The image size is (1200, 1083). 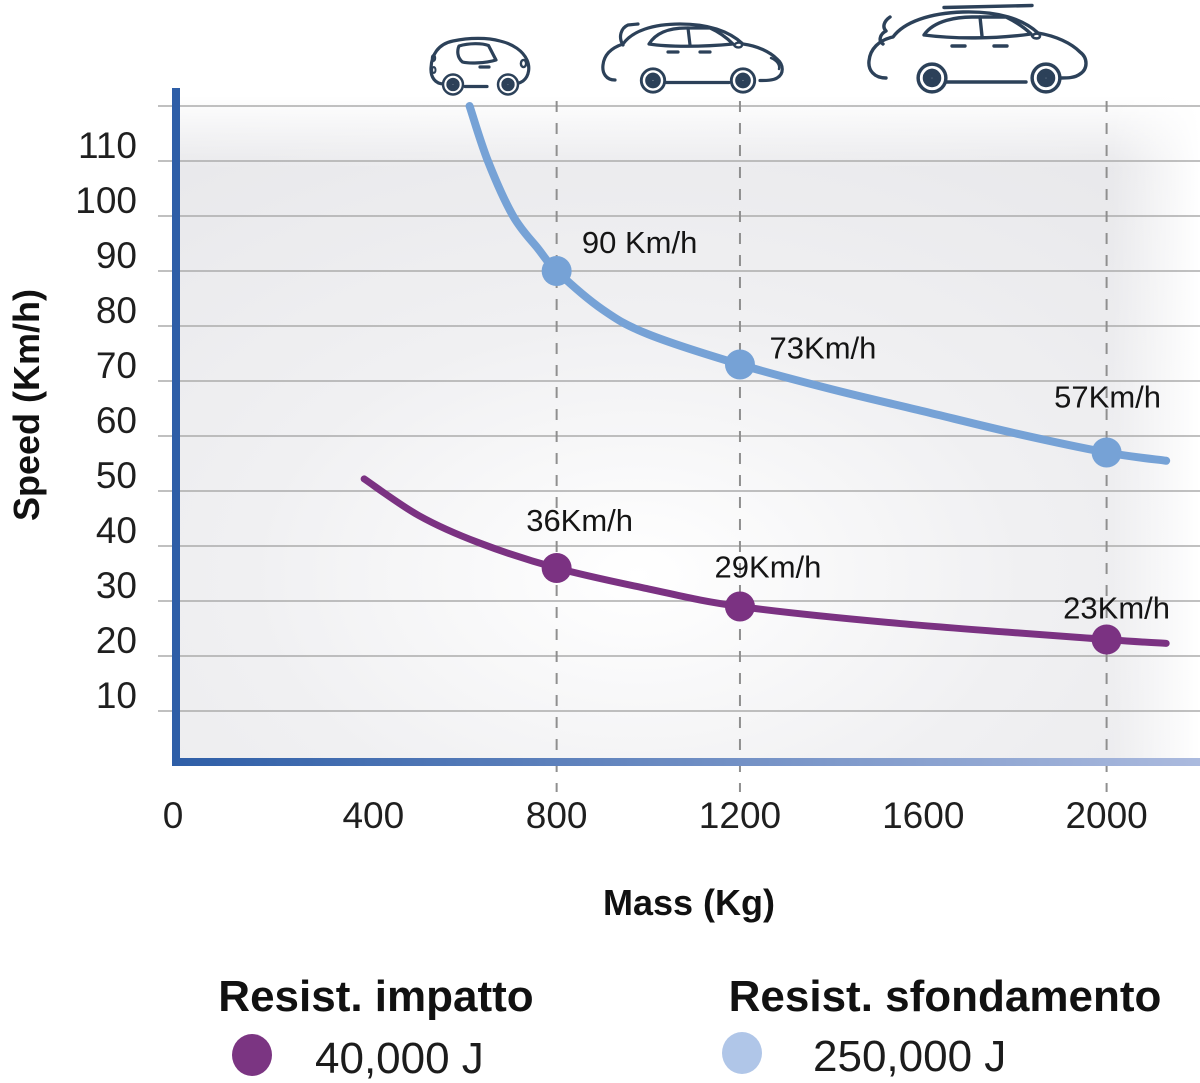 I want to click on y-axis-title: Speed (Km/h), so click(x=26, y=405).